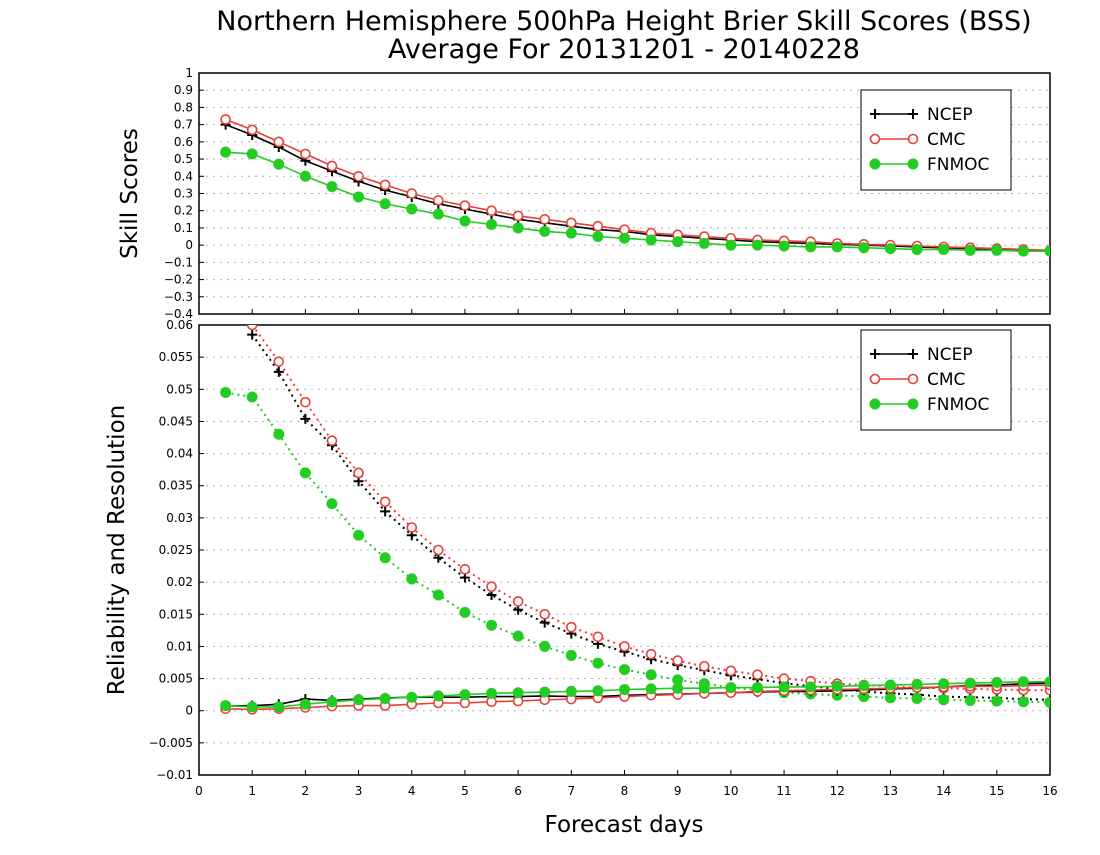  I want to click on y-tick-label: 0.4, so click(183, 176).